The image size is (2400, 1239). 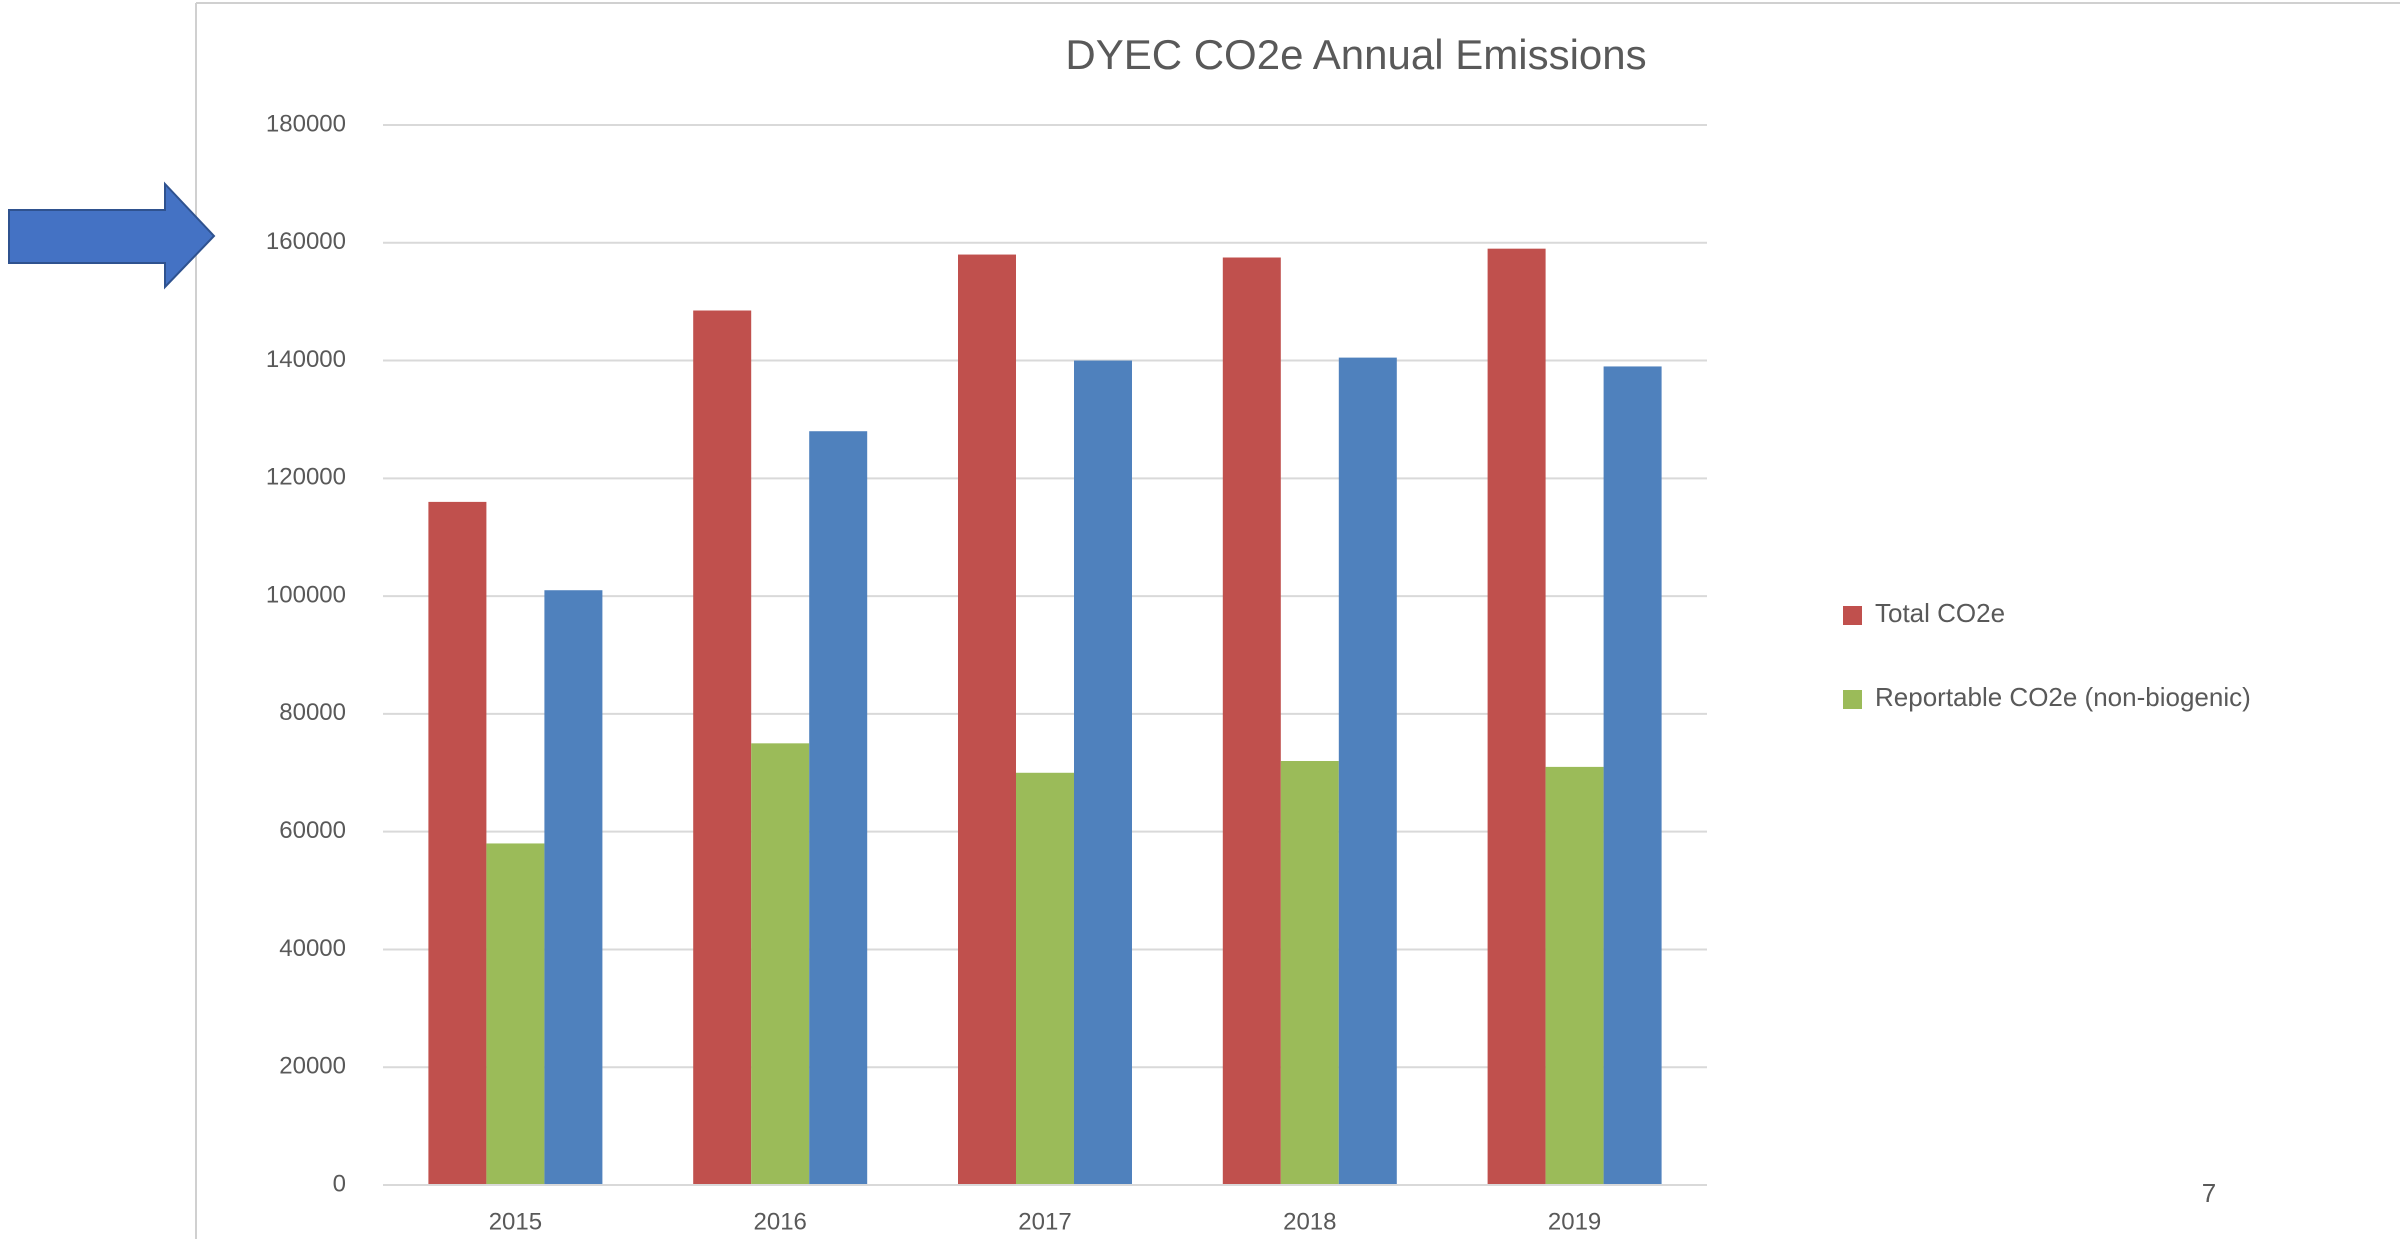 I want to click on x-tick-label: 2017, so click(x=1044, y=1221).